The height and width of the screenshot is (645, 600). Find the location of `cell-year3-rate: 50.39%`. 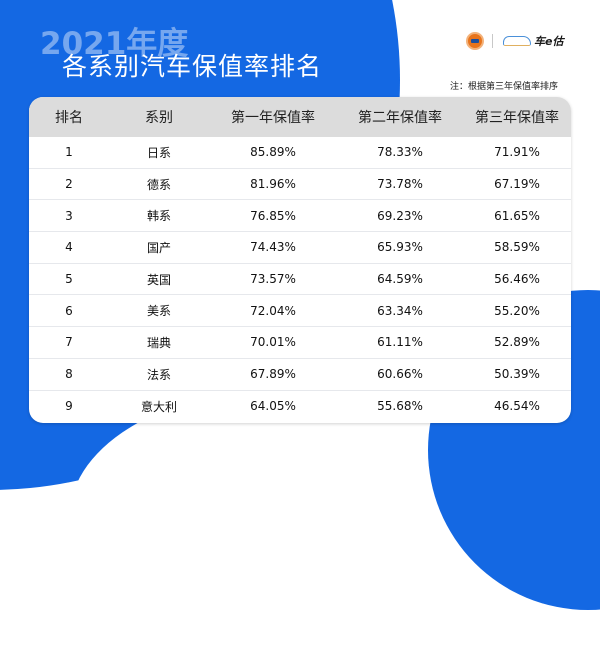

cell-year3-rate: 50.39% is located at coordinates (517, 374).